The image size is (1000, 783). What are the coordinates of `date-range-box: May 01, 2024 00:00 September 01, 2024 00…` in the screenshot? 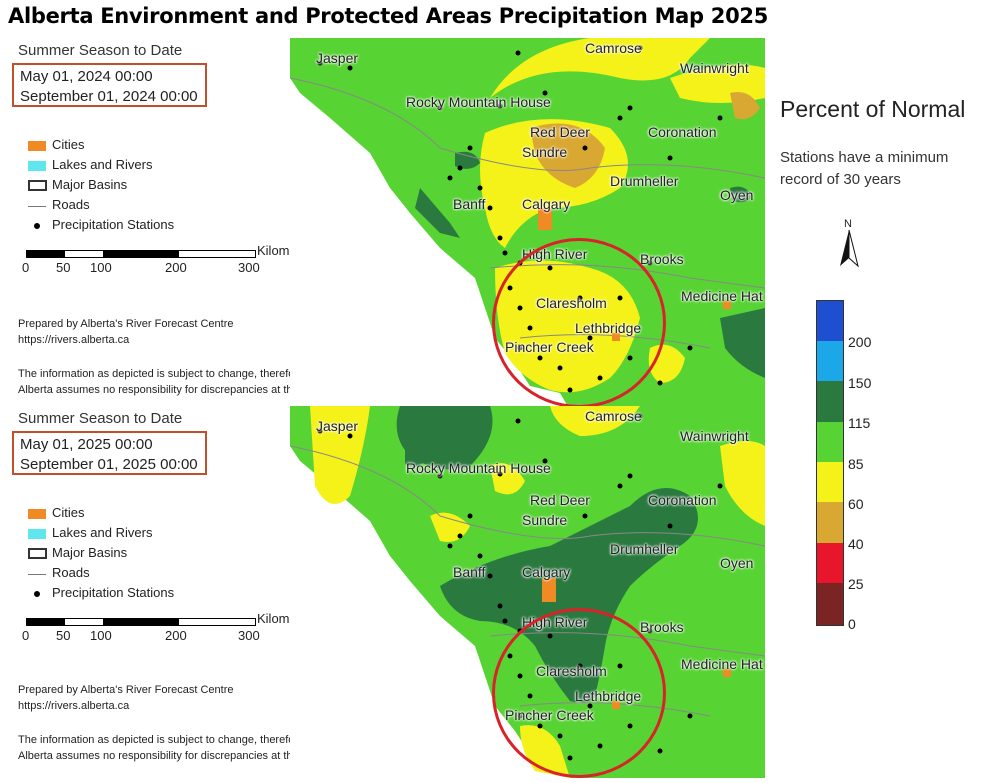 It's located at (109, 85).